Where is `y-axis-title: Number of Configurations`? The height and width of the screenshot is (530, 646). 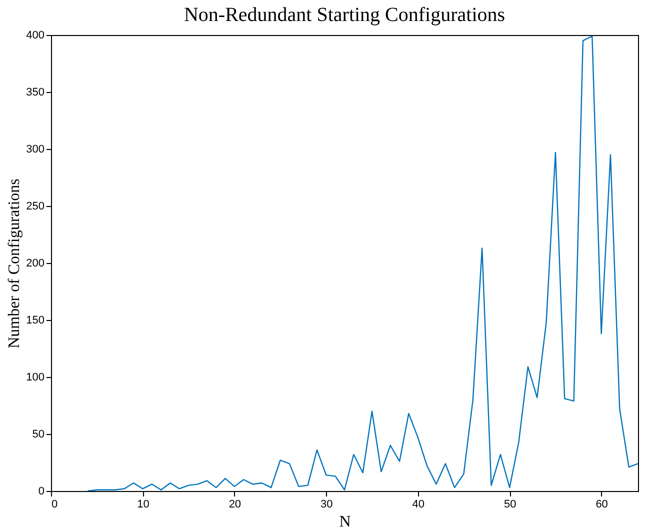 y-axis-title: Number of Configurations is located at coordinates (15, 263).